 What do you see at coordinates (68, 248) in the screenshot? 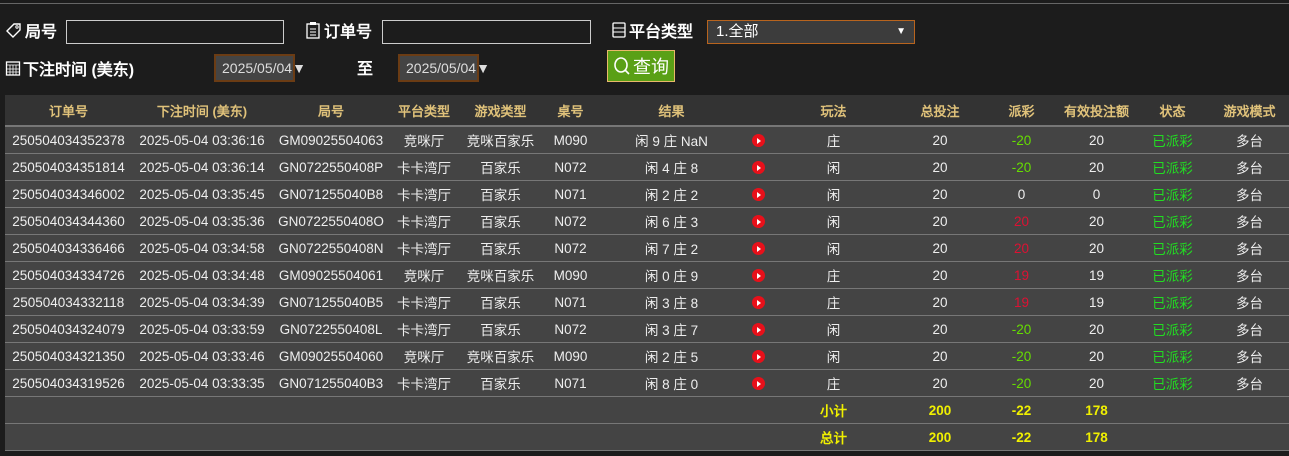
I see `order-id: 250504034336466` at bounding box center [68, 248].